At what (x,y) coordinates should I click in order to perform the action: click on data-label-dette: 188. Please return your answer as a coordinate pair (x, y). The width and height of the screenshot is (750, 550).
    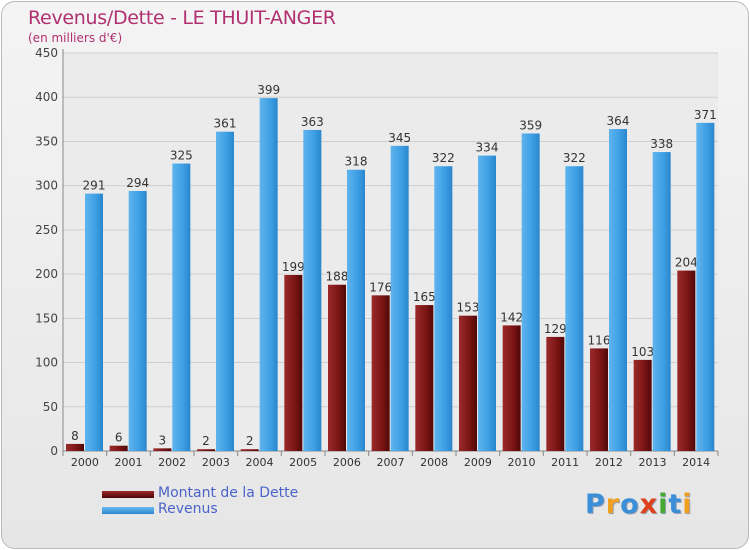
    Looking at the image, I should click on (337, 277).